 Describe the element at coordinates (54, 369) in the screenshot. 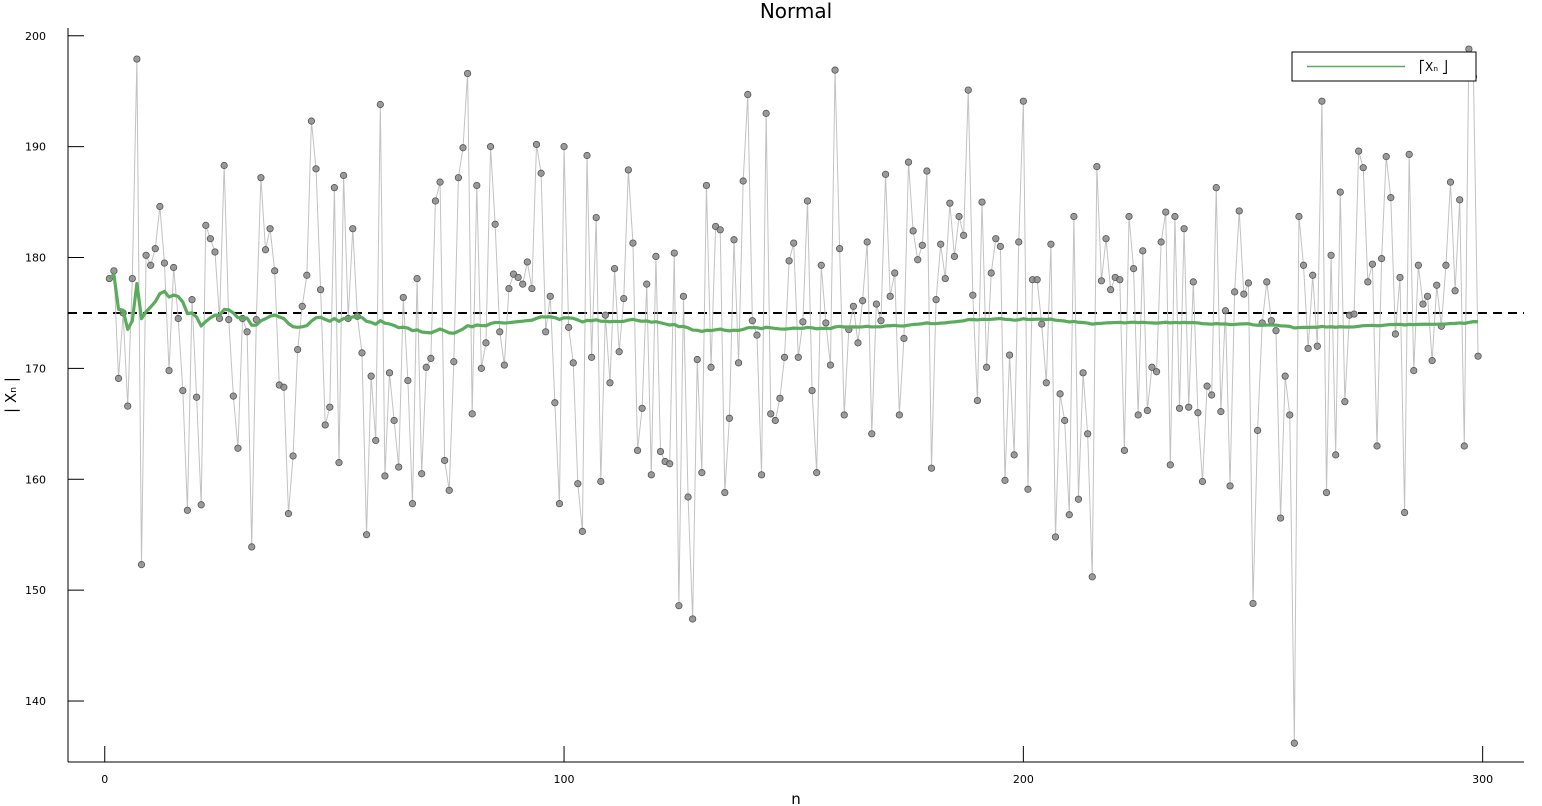

I see `y-ticks: 140 150 160 170 180 190 200` at that location.